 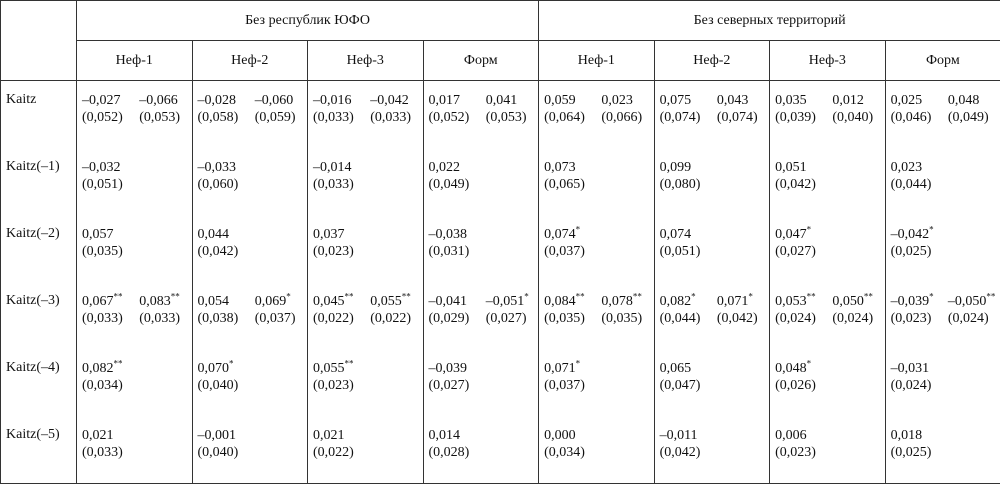 What do you see at coordinates (445, 100) in the screenshot?
I see `coefficient: 0,017` at bounding box center [445, 100].